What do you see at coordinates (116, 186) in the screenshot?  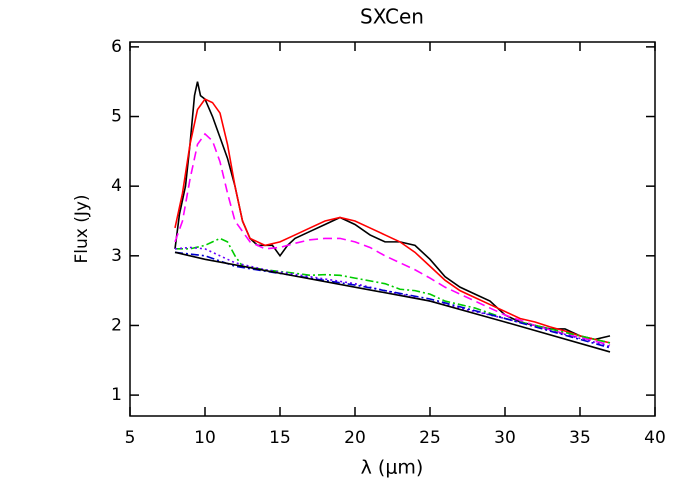 I see `y-tick-label: 4` at bounding box center [116, 186].